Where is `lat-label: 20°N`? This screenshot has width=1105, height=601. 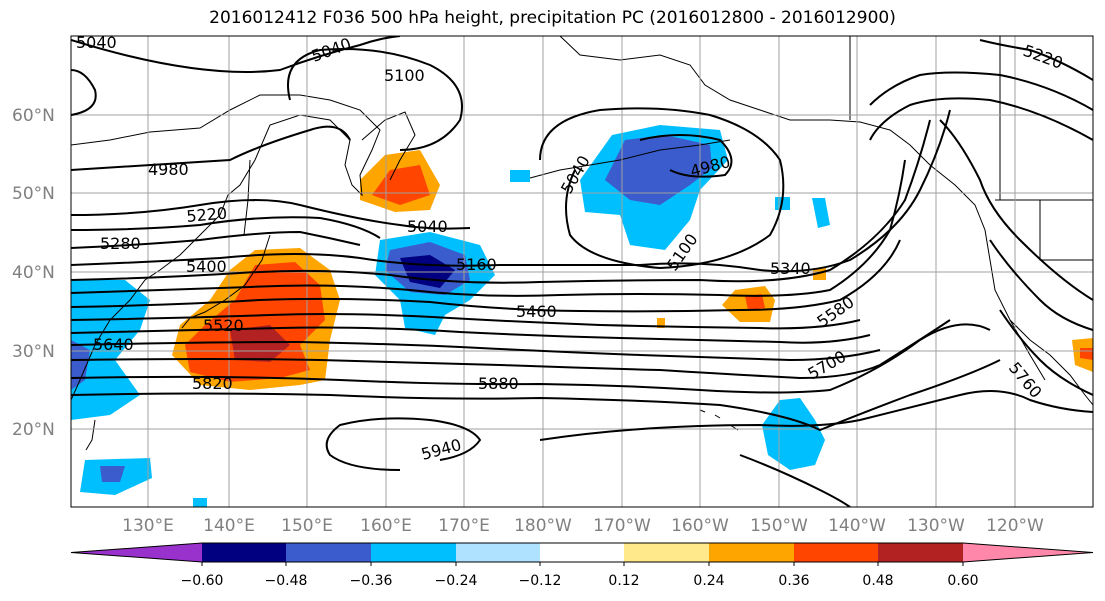 lat-label: 20°N is located at coordinates (33, 430).